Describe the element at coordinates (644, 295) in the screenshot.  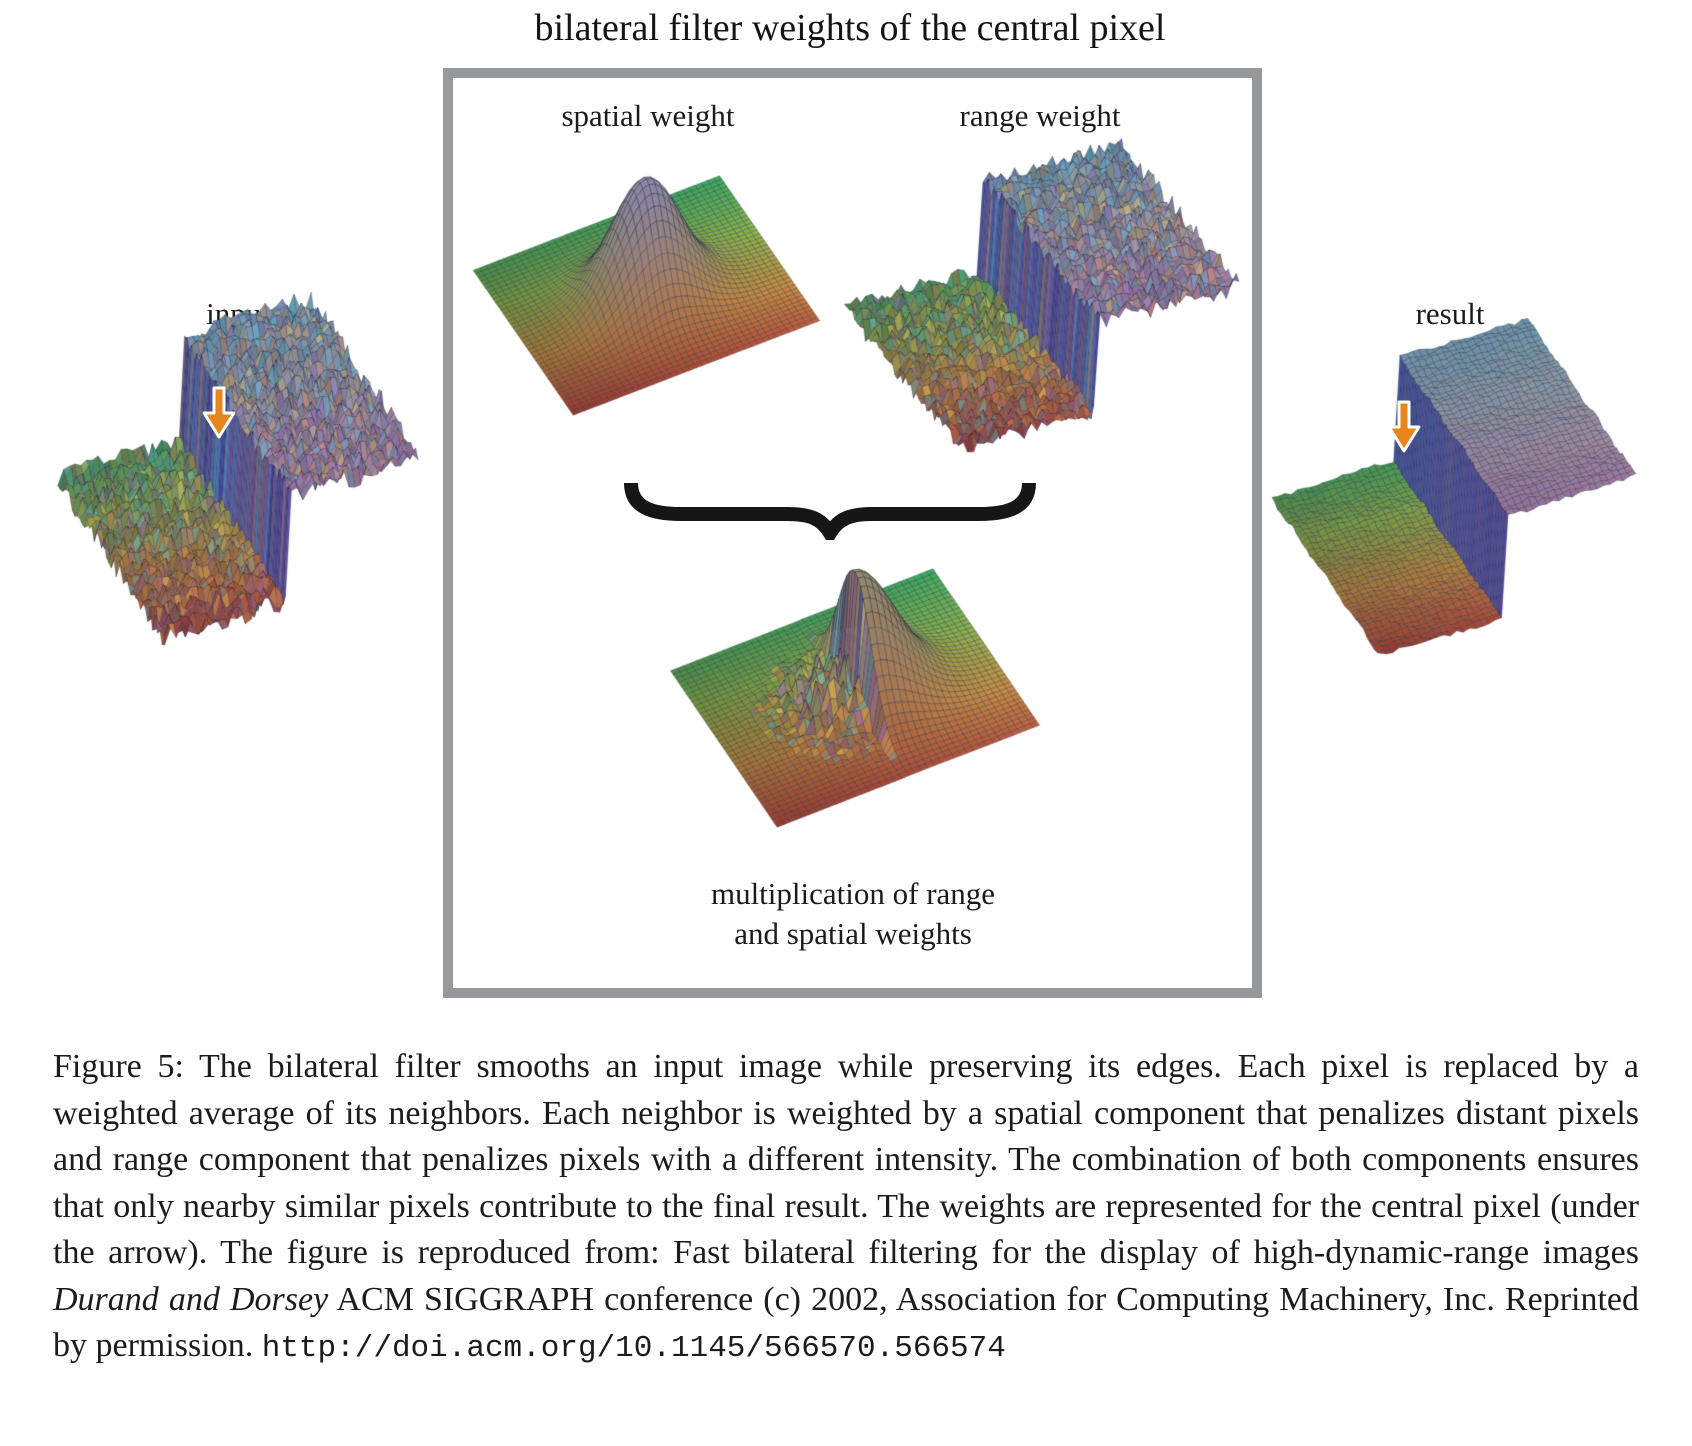
I see `spatial-weight-surface-plot` at that location.